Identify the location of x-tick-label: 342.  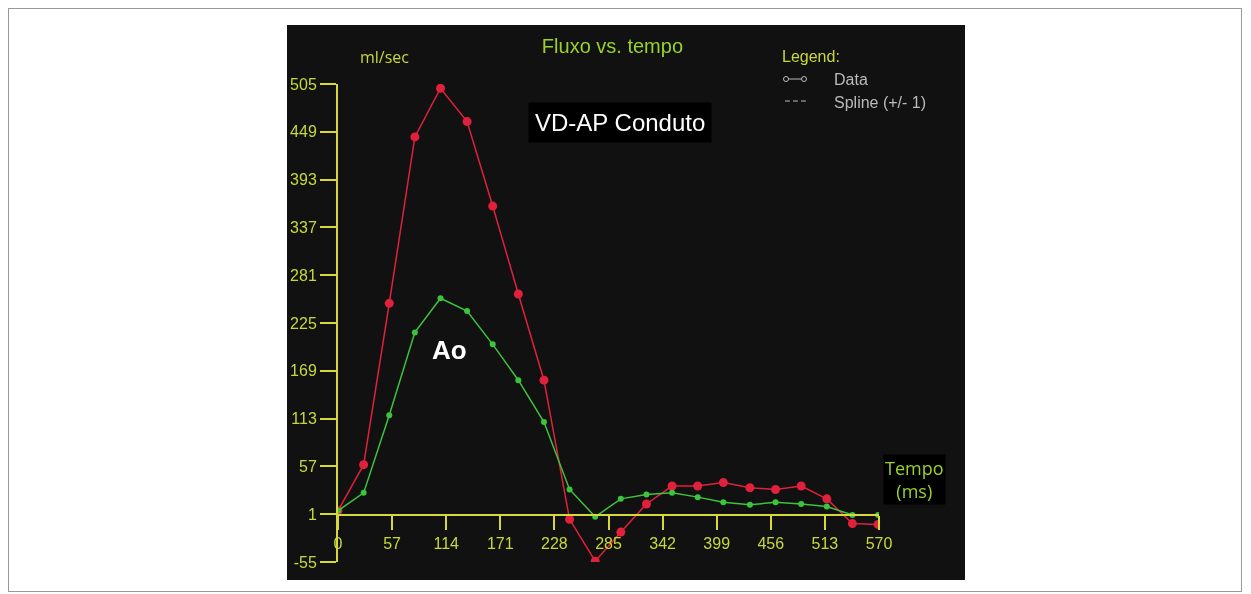
(663, 544).